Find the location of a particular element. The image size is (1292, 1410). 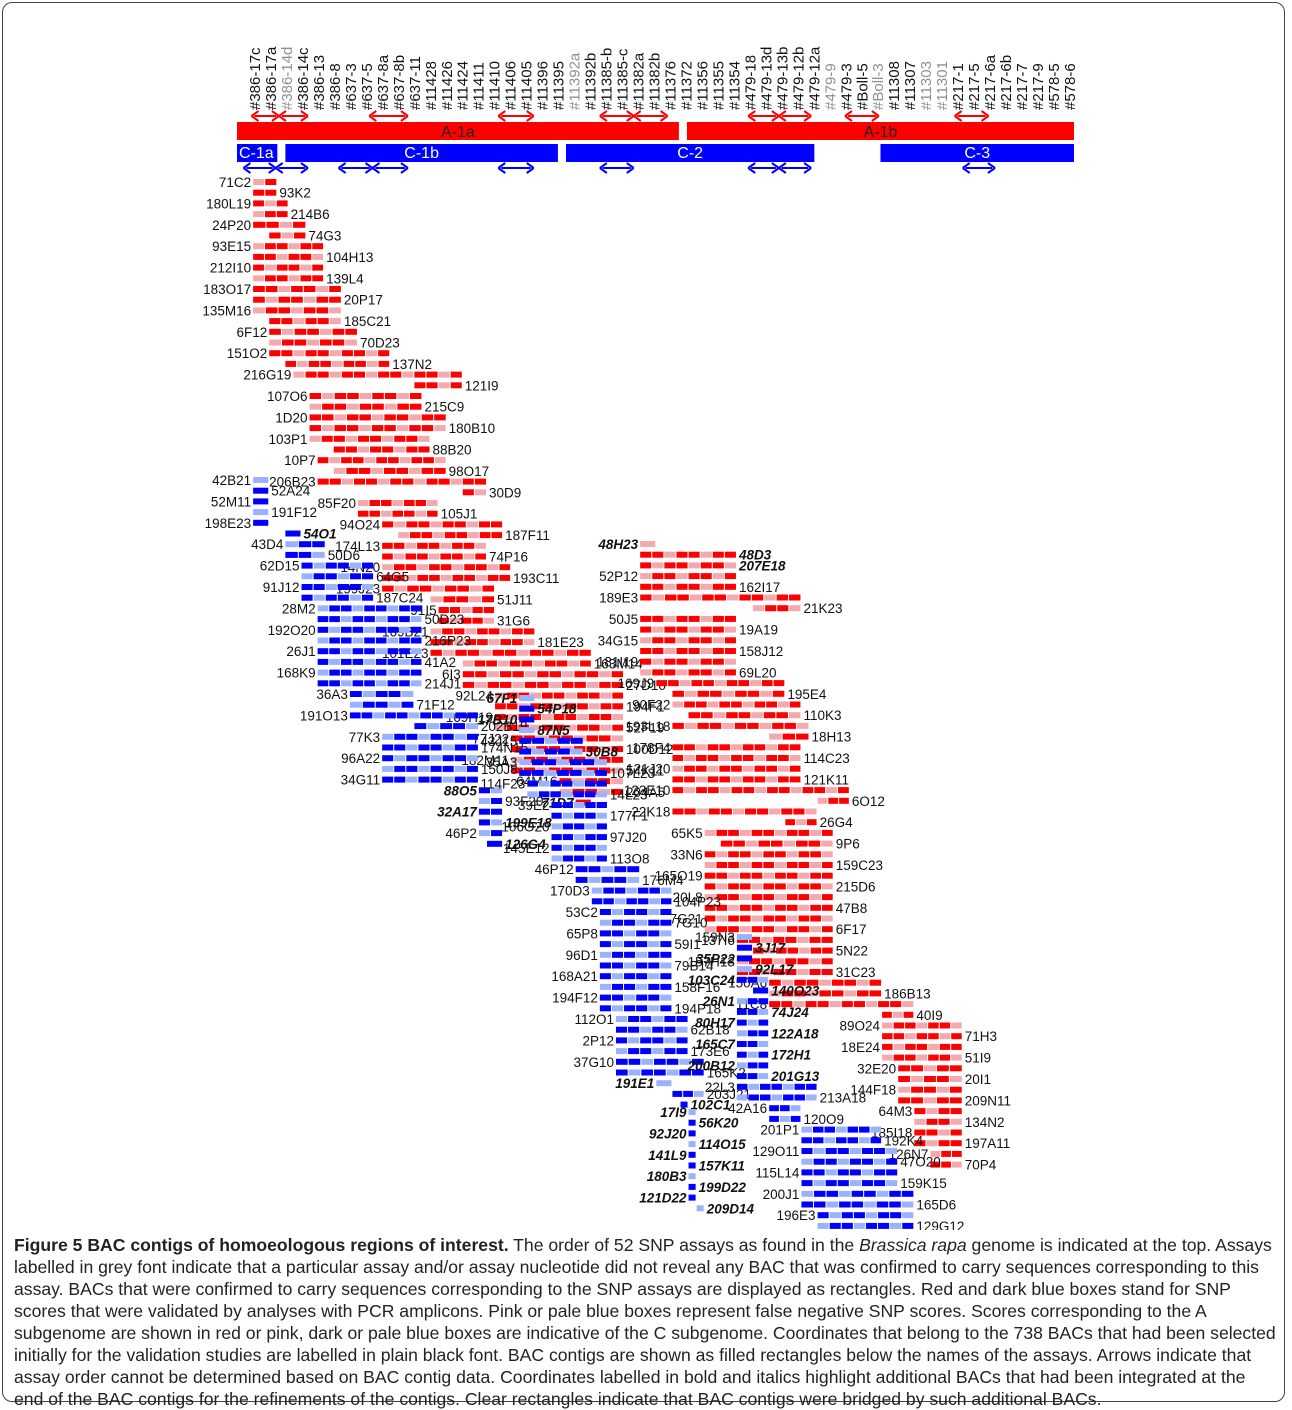

bac-label: 168A21 is located at coordinates (574, 976).